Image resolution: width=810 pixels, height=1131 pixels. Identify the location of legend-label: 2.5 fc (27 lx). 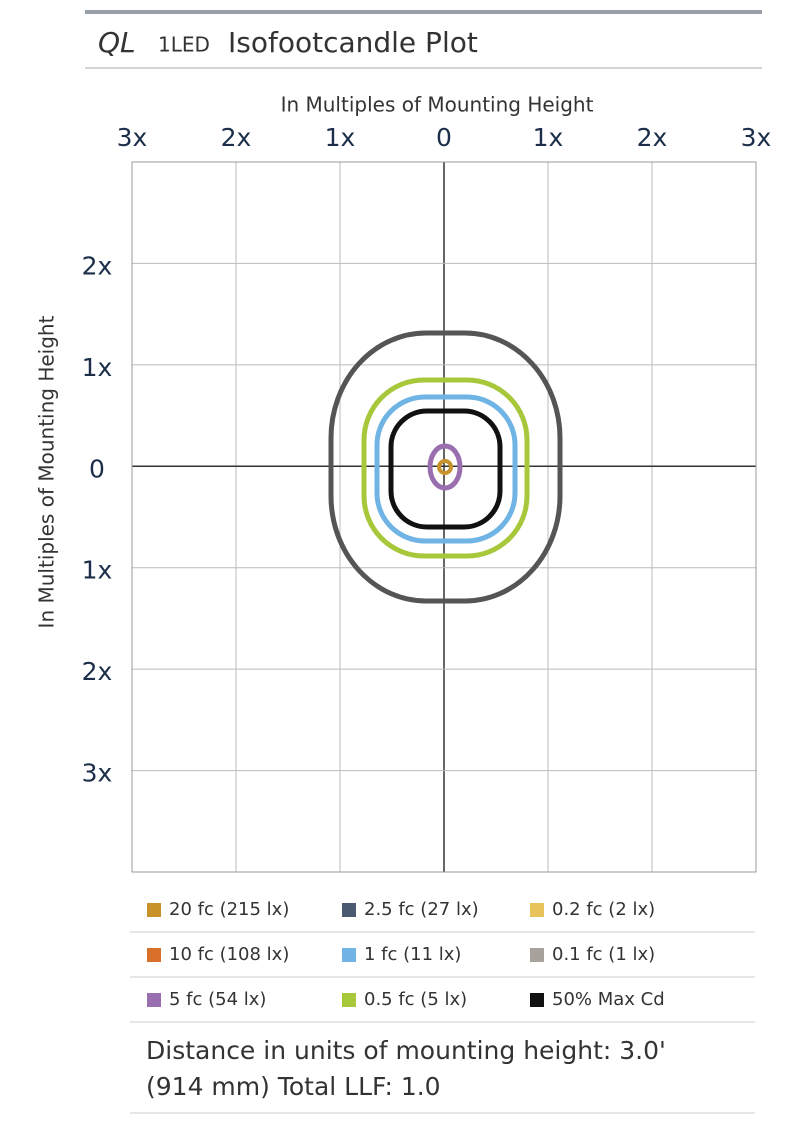
(421, 909).